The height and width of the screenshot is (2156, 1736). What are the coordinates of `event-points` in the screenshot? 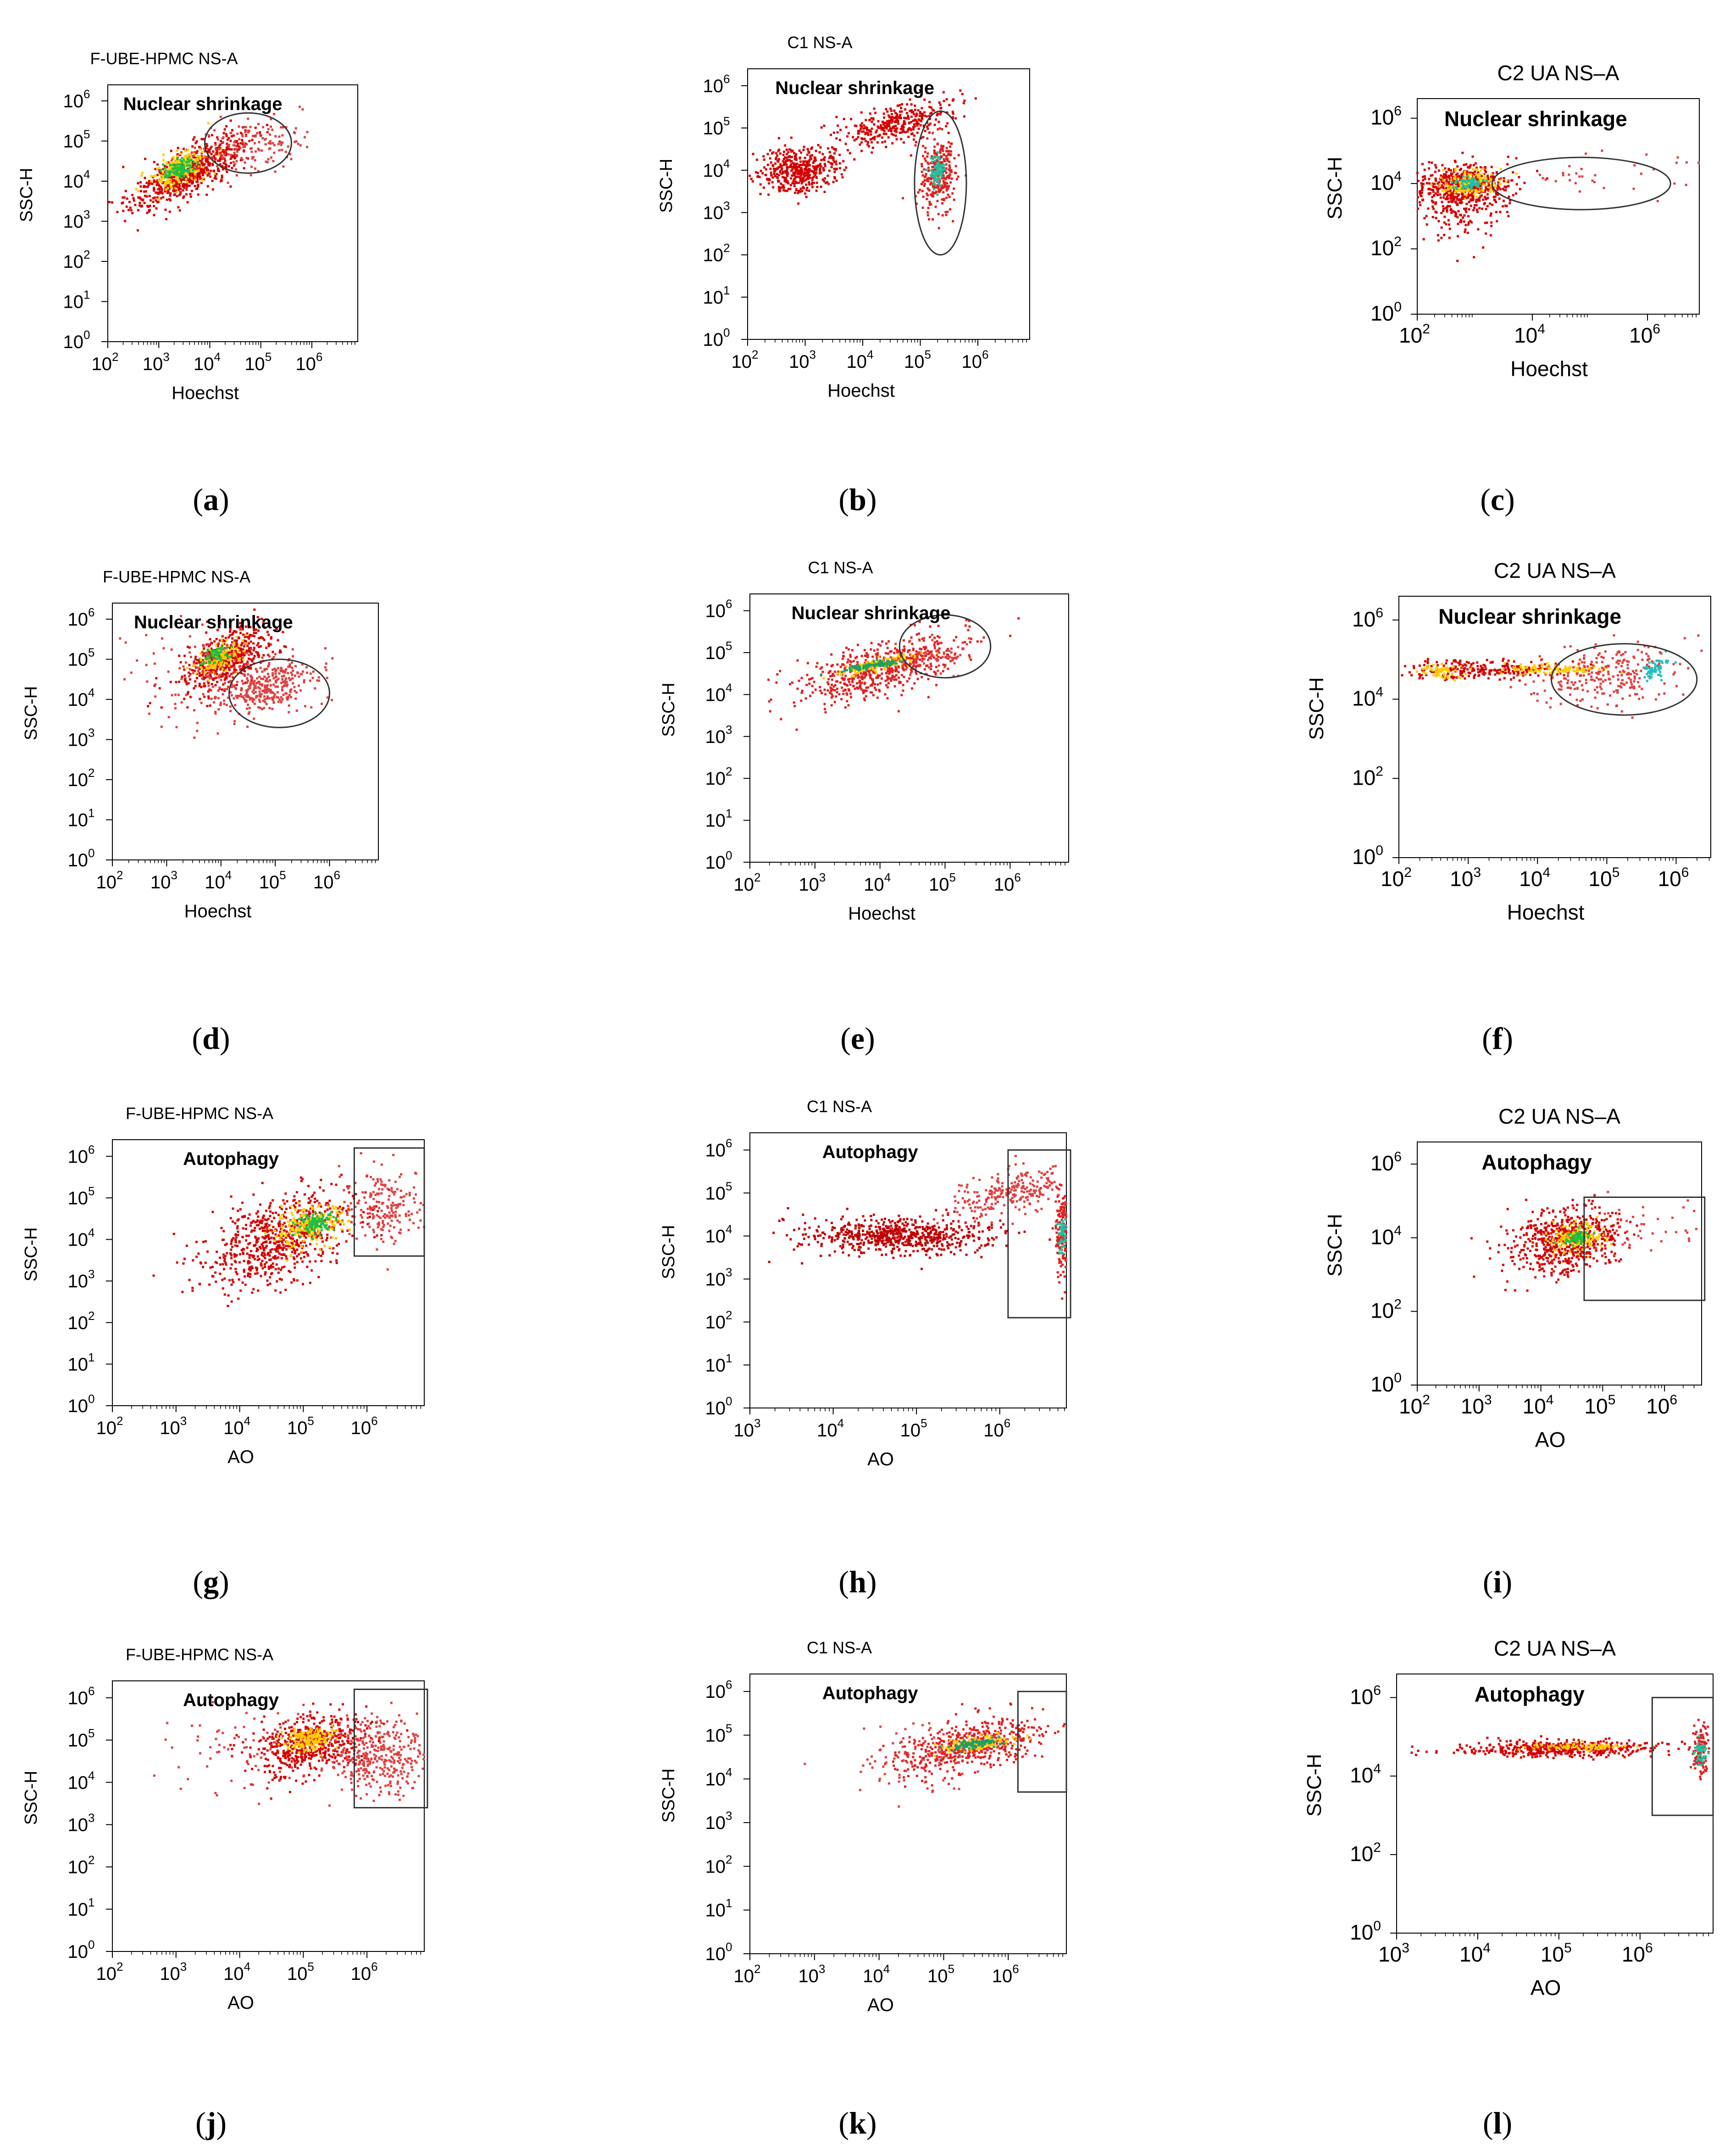 It's located at (209, 168).